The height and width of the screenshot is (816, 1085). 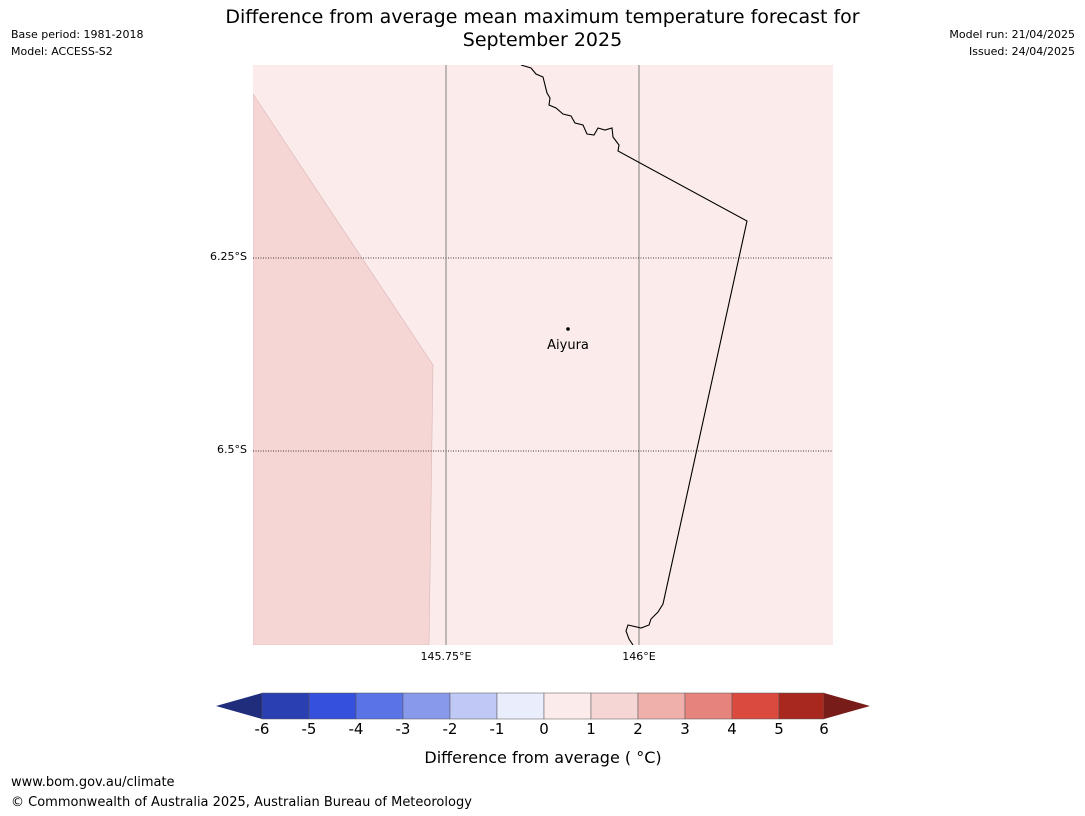 I want to click on place-label-aiyura: Aiyura, so click(x=568, y=345).